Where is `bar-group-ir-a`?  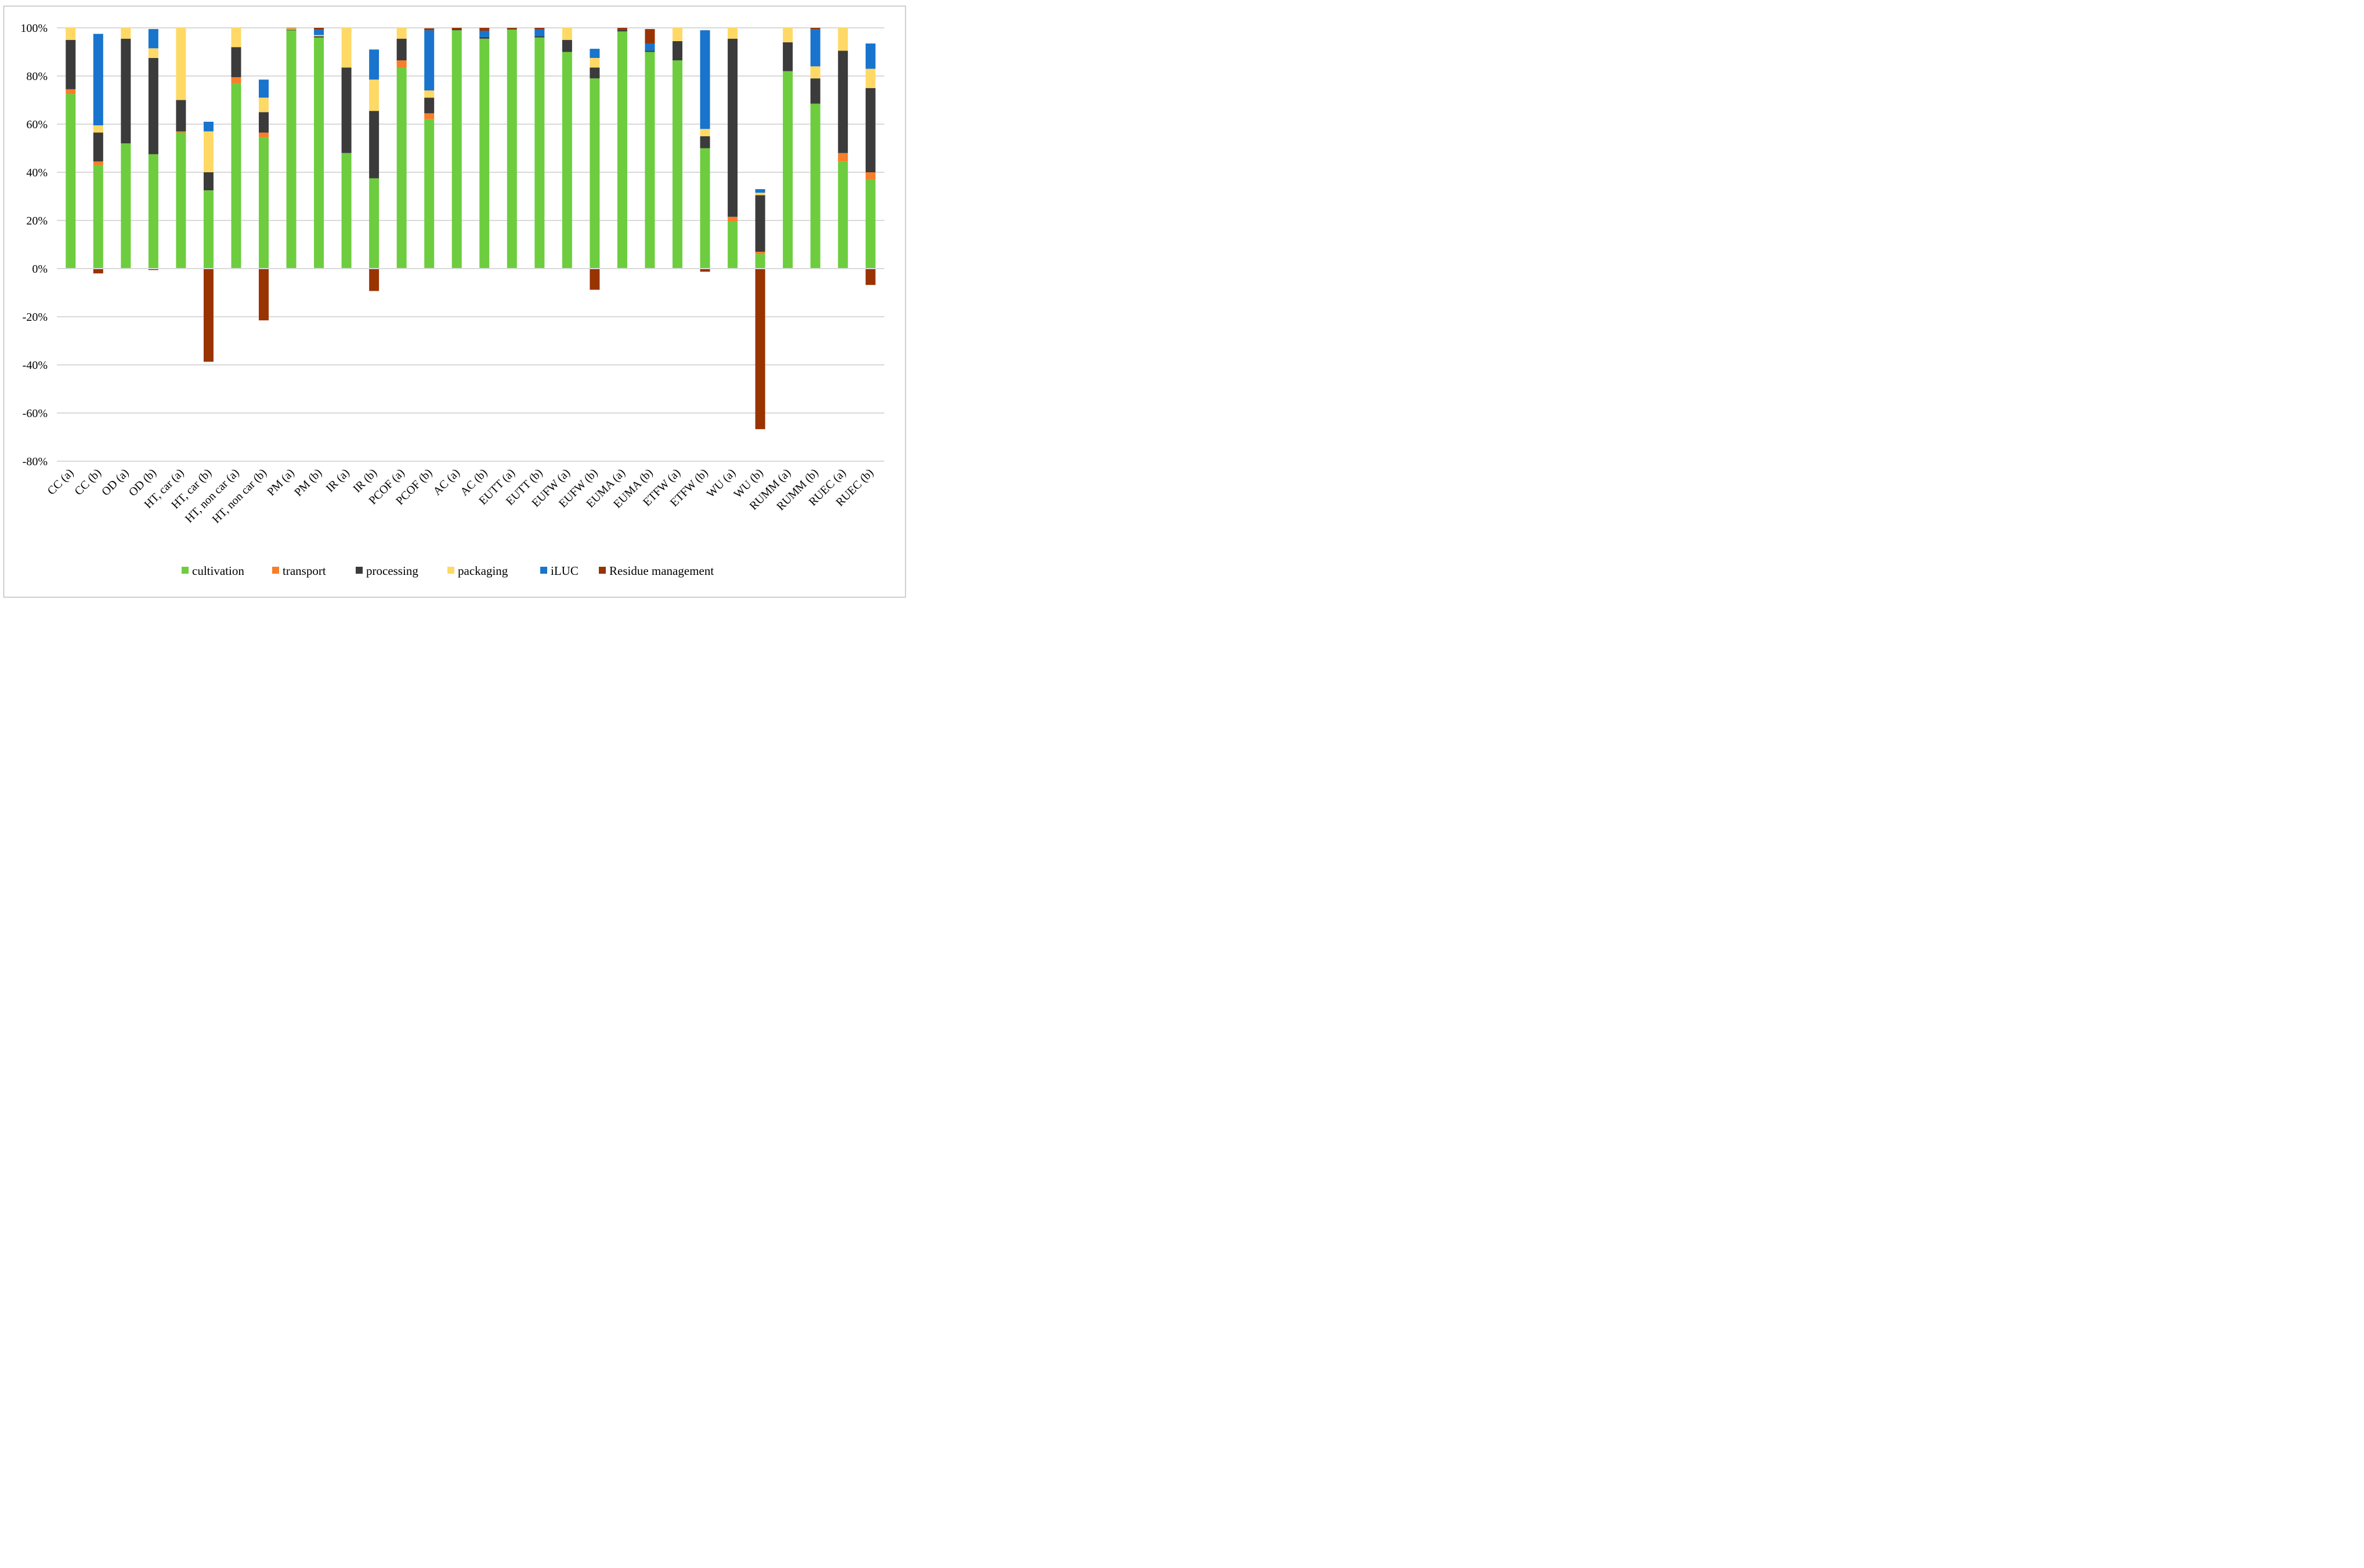 bar-group-ir-a is located at coordinates (347, 148).